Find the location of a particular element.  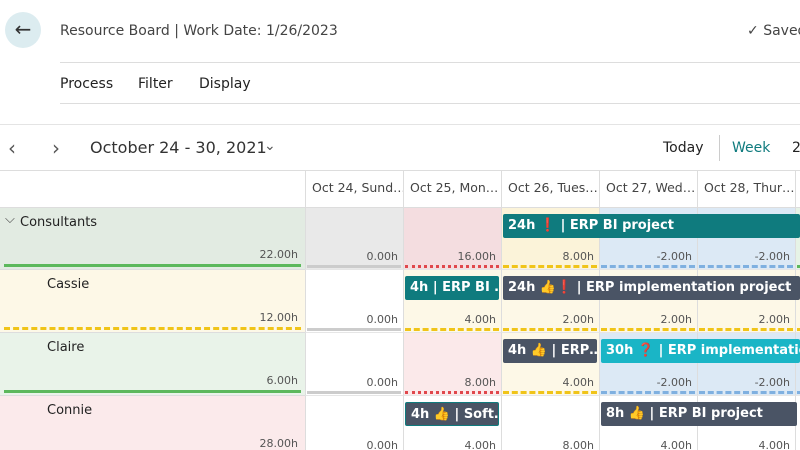

expand-toggle: ⌵ is located at coordinates (10, 219).